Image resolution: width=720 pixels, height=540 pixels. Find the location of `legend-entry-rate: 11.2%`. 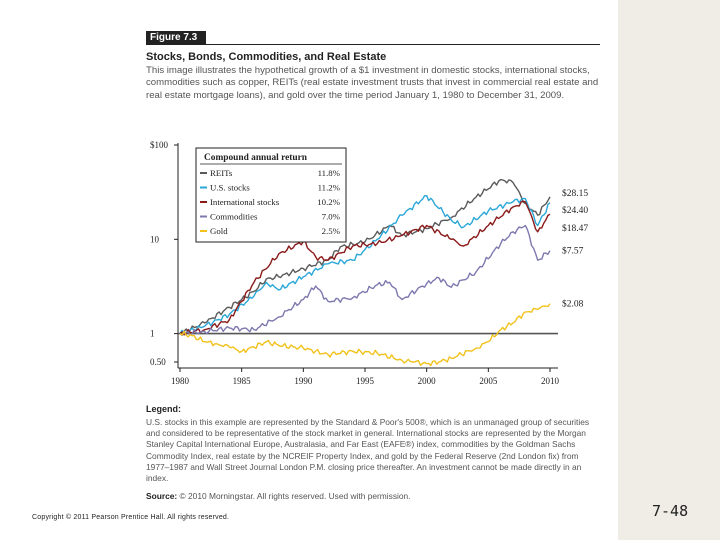

legend-entry-rate: 11.2% is located at coordinates (329, 188).